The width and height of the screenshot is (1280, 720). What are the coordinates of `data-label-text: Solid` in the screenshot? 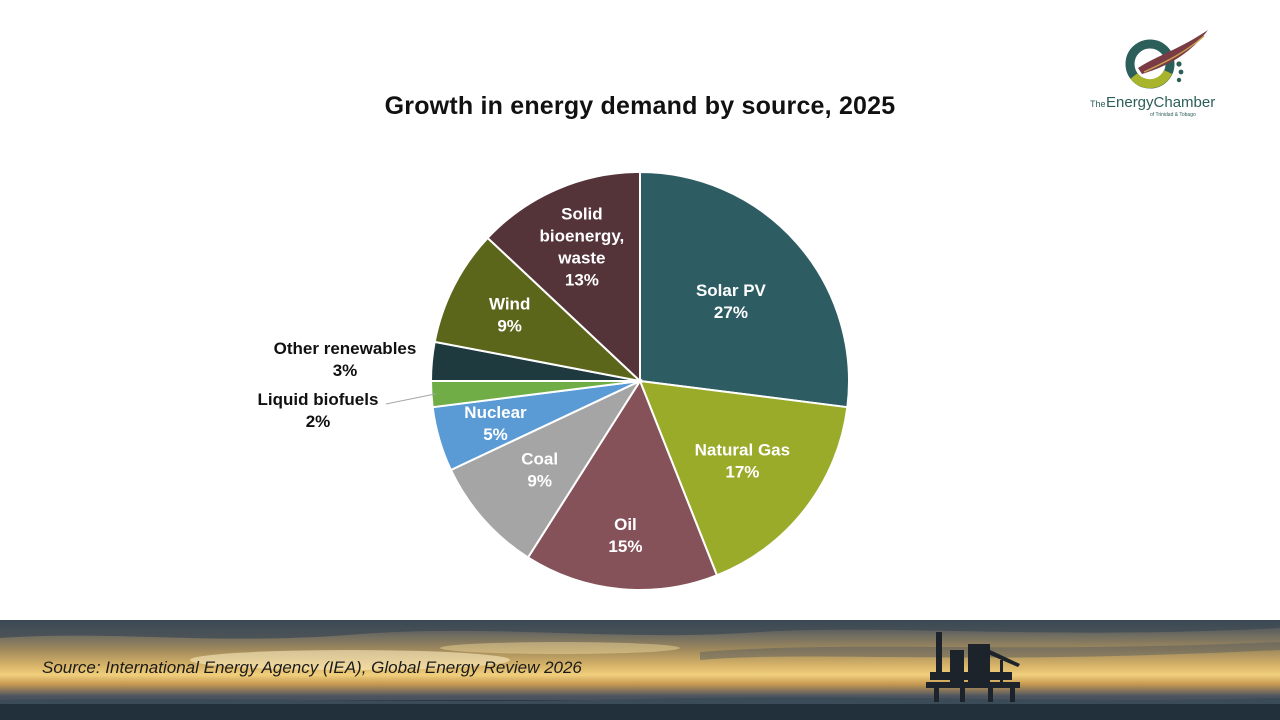 It's located at (582, 214).